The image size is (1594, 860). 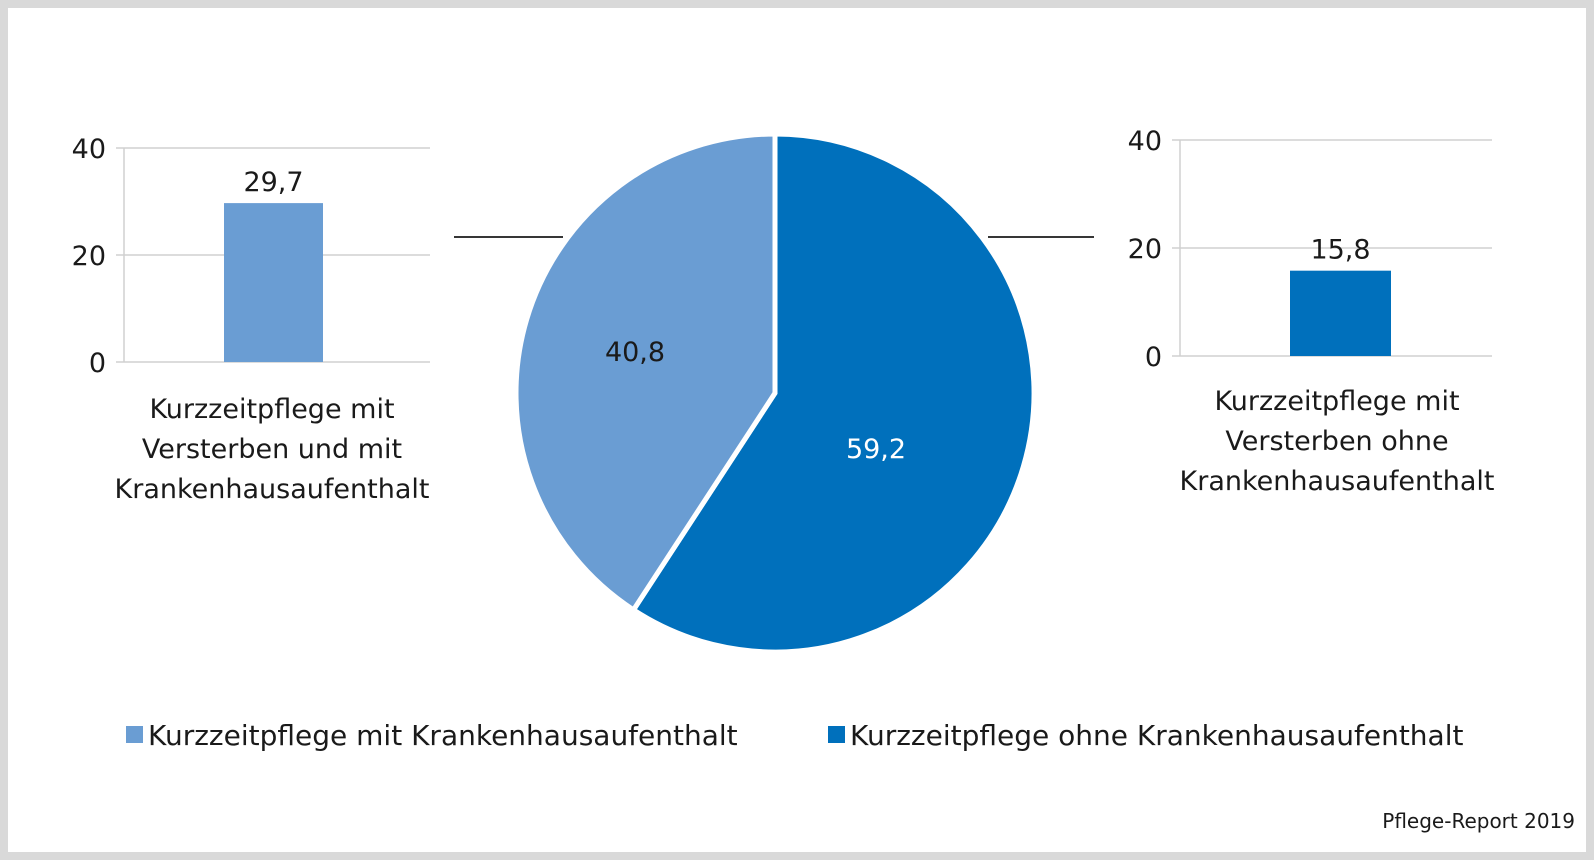 I want to click on right-tick-label: 40, so click(x=1145, y=141).